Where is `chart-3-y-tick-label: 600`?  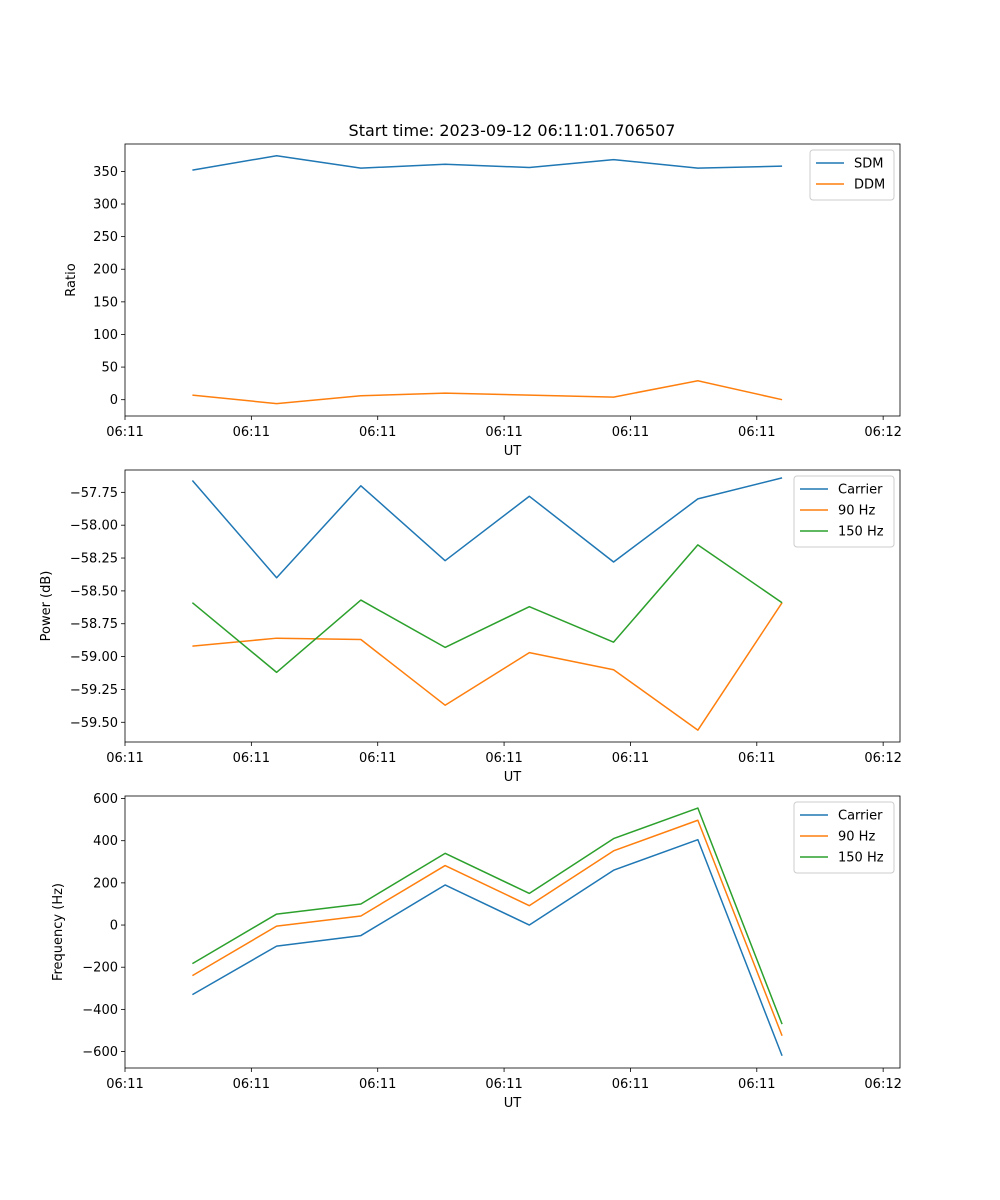
chart-3-y-tick-label: 600 is located at coordinates (105, 799).